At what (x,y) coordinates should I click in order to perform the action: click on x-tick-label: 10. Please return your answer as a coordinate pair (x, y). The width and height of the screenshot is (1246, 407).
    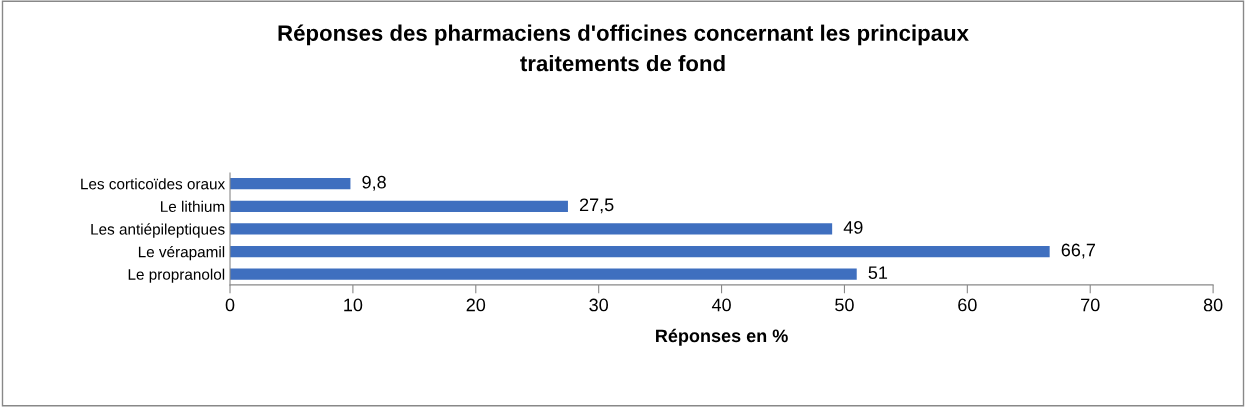
    Looking at the image, I should click on (353, 305).